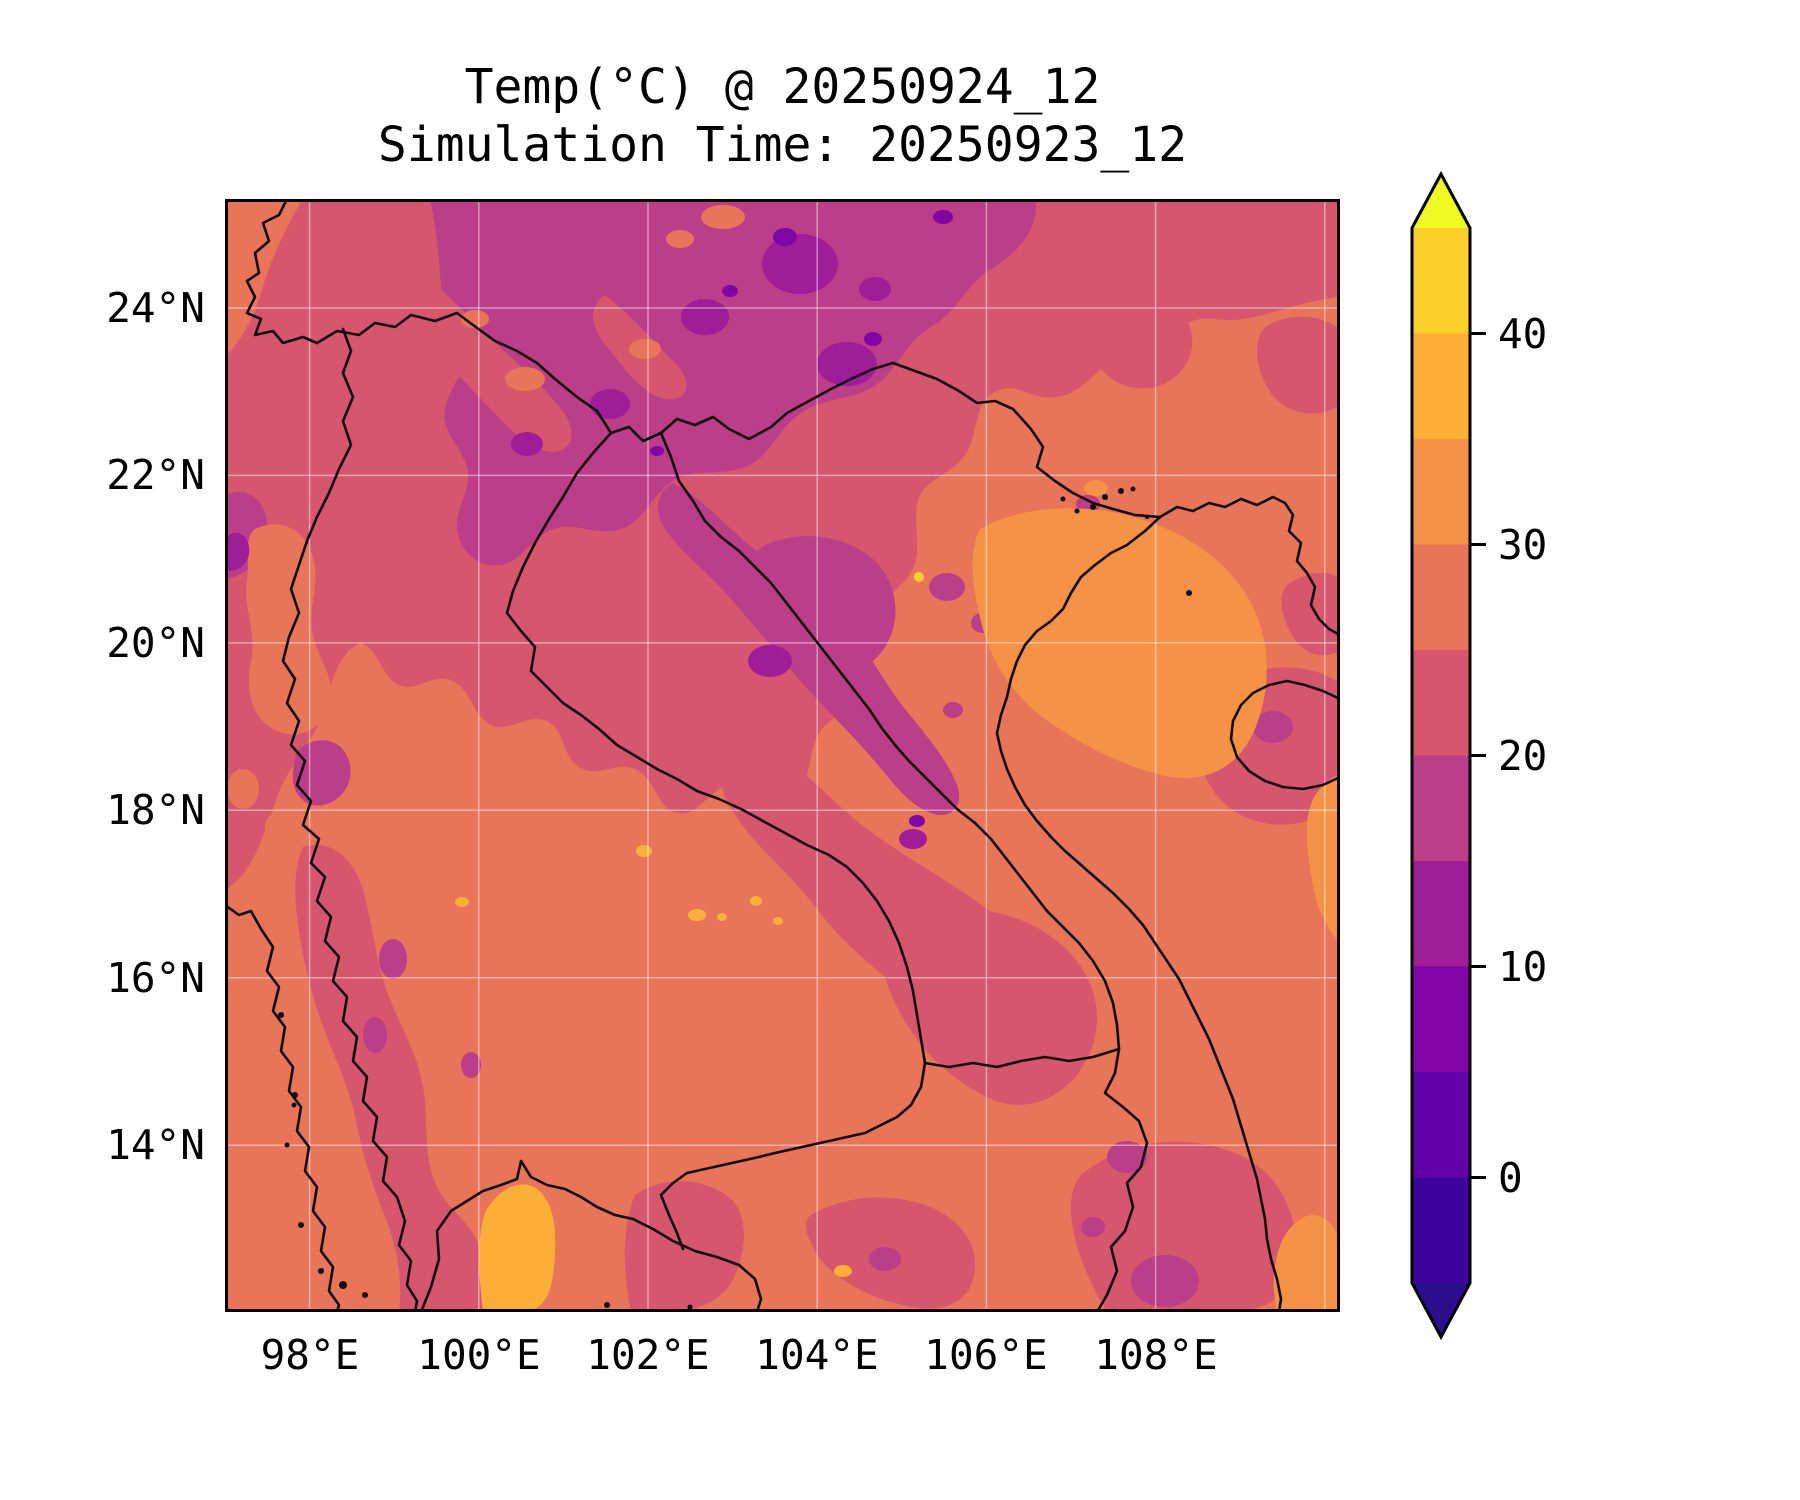 The width and height of the screenshot is (1800, 1500). Describe the element at coordinates (1139, 913) in the screenshot. I see `coast-vietnam` at that location.